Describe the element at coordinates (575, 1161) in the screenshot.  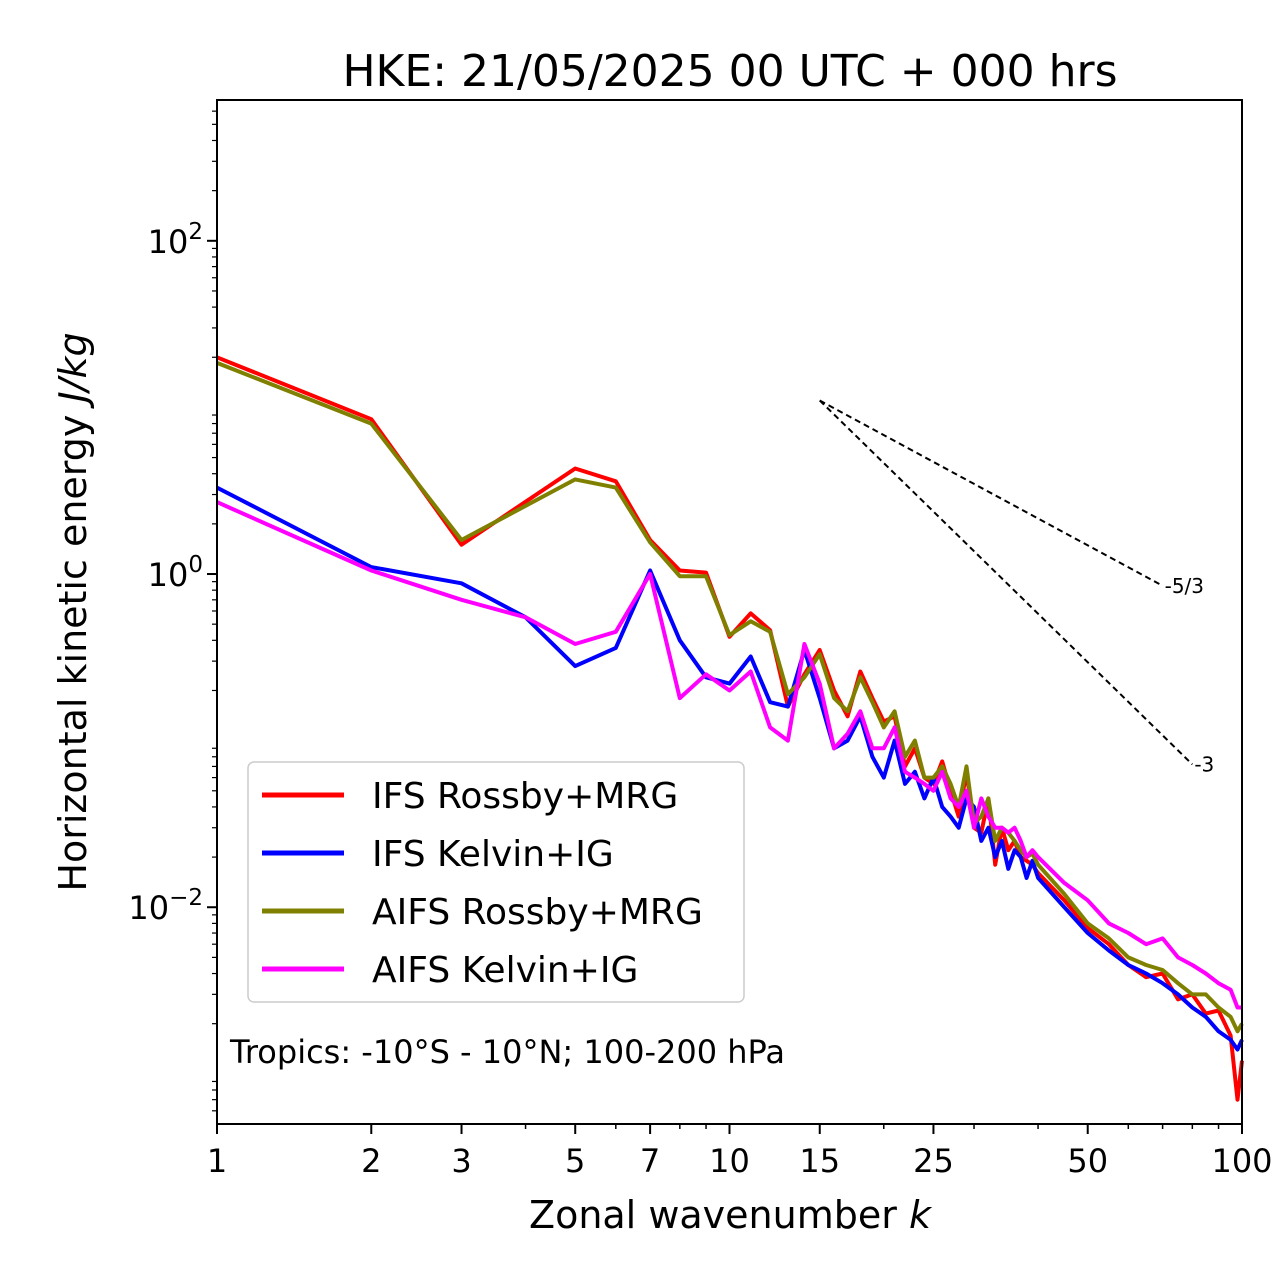
I see `x-tick-label: 5` at that location.